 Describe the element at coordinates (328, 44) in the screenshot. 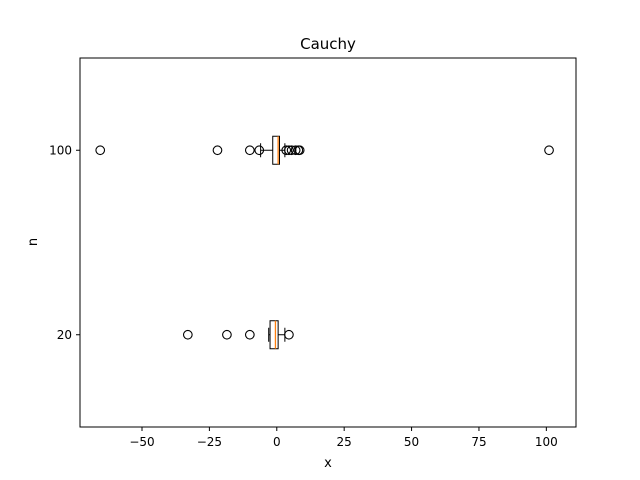

I see `chart-title: Cauchy` at that location.